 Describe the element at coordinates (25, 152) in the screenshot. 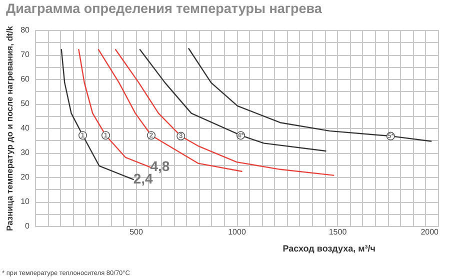

I see `y-tick-label: 30` at that location.